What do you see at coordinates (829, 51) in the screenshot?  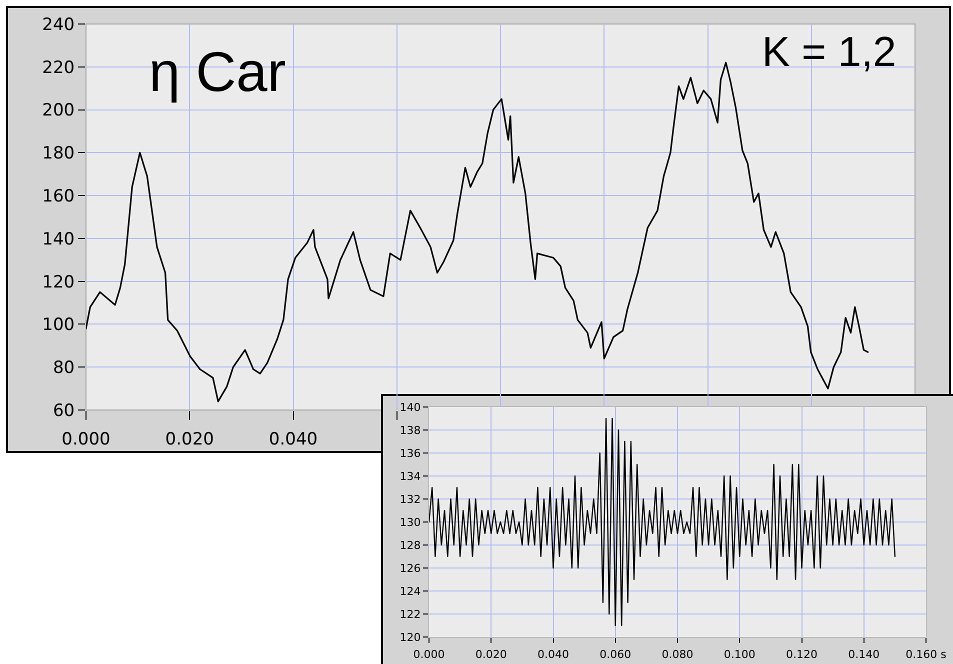 I see `annotation: K = 1,2` at bounding box center [829, 51].